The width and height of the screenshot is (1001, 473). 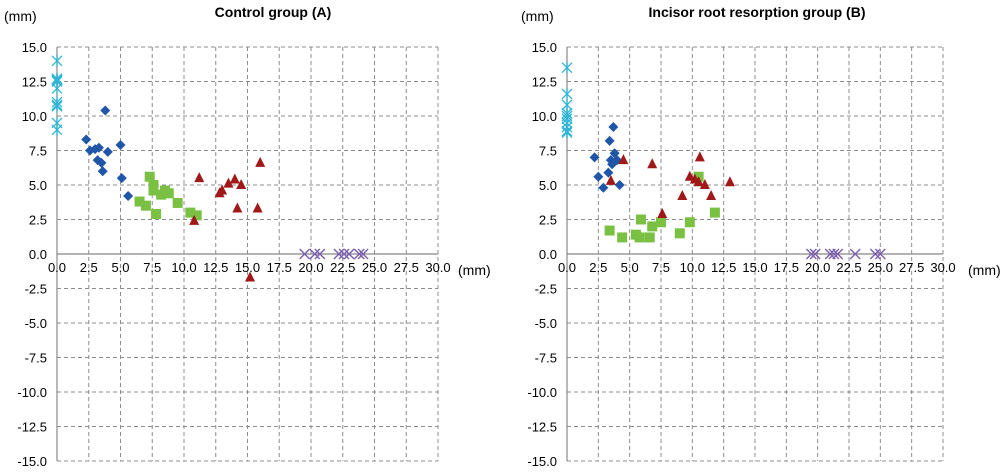 I want to click on x-tick-label: 30.0, so click(x=942, y=267).